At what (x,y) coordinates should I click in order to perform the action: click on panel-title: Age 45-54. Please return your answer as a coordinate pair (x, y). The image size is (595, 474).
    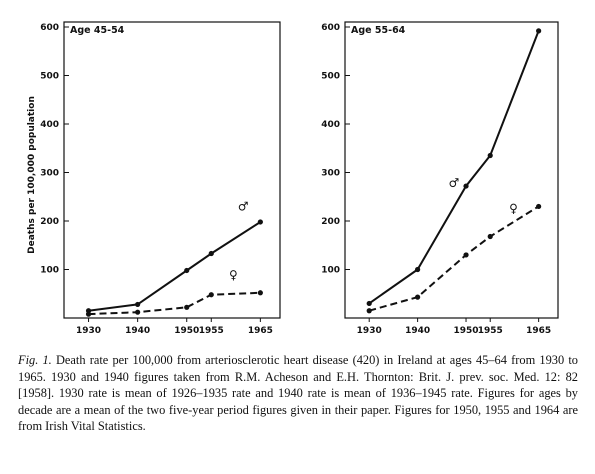
    Looking at the image, I should click on (97, 30).